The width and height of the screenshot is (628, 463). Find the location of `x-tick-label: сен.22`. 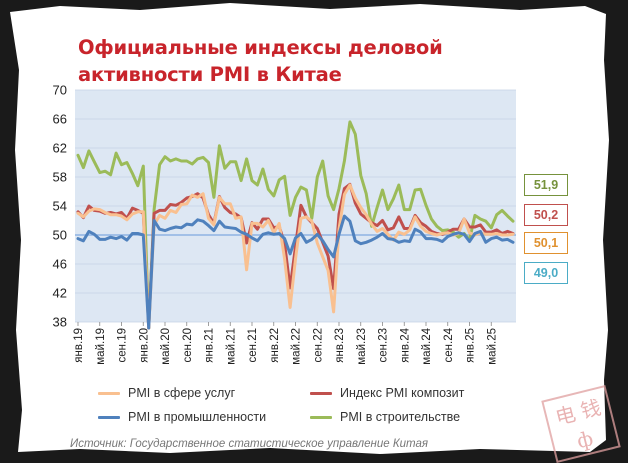

x-tick-label: сен.22 is located at coordinates (318, 345).